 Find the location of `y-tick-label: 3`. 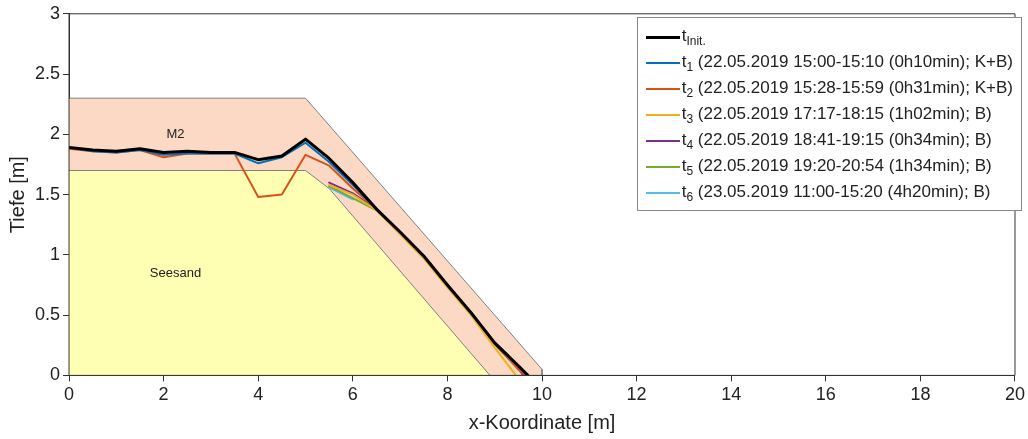

y-tick-label: 3 is located at coordinates (55, 12).